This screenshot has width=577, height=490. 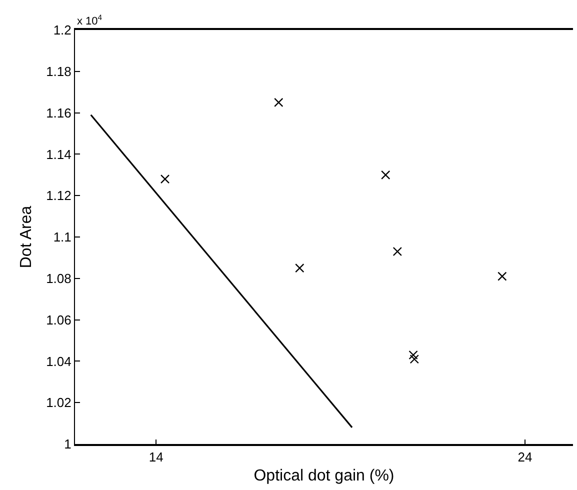 I want to click on y-axis-title: Dot Area, so click(x=26, y=237).